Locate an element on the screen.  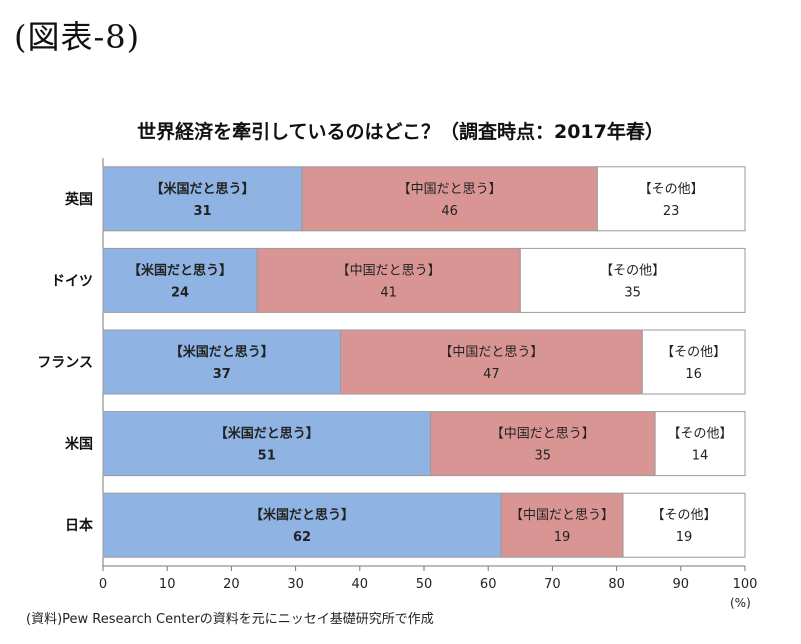
segment-value-label: 62 is located at coordinates (302, 537).